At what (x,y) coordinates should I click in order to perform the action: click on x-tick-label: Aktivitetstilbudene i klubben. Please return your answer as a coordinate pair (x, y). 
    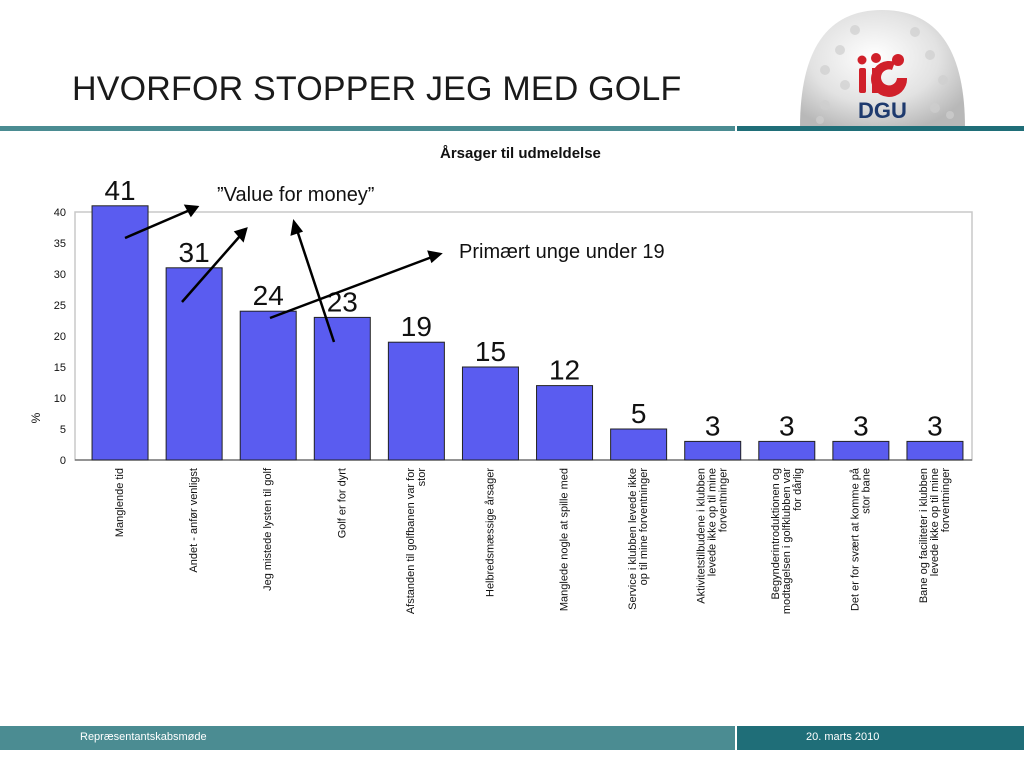
    Looking at the image, I should click on (702, 536).